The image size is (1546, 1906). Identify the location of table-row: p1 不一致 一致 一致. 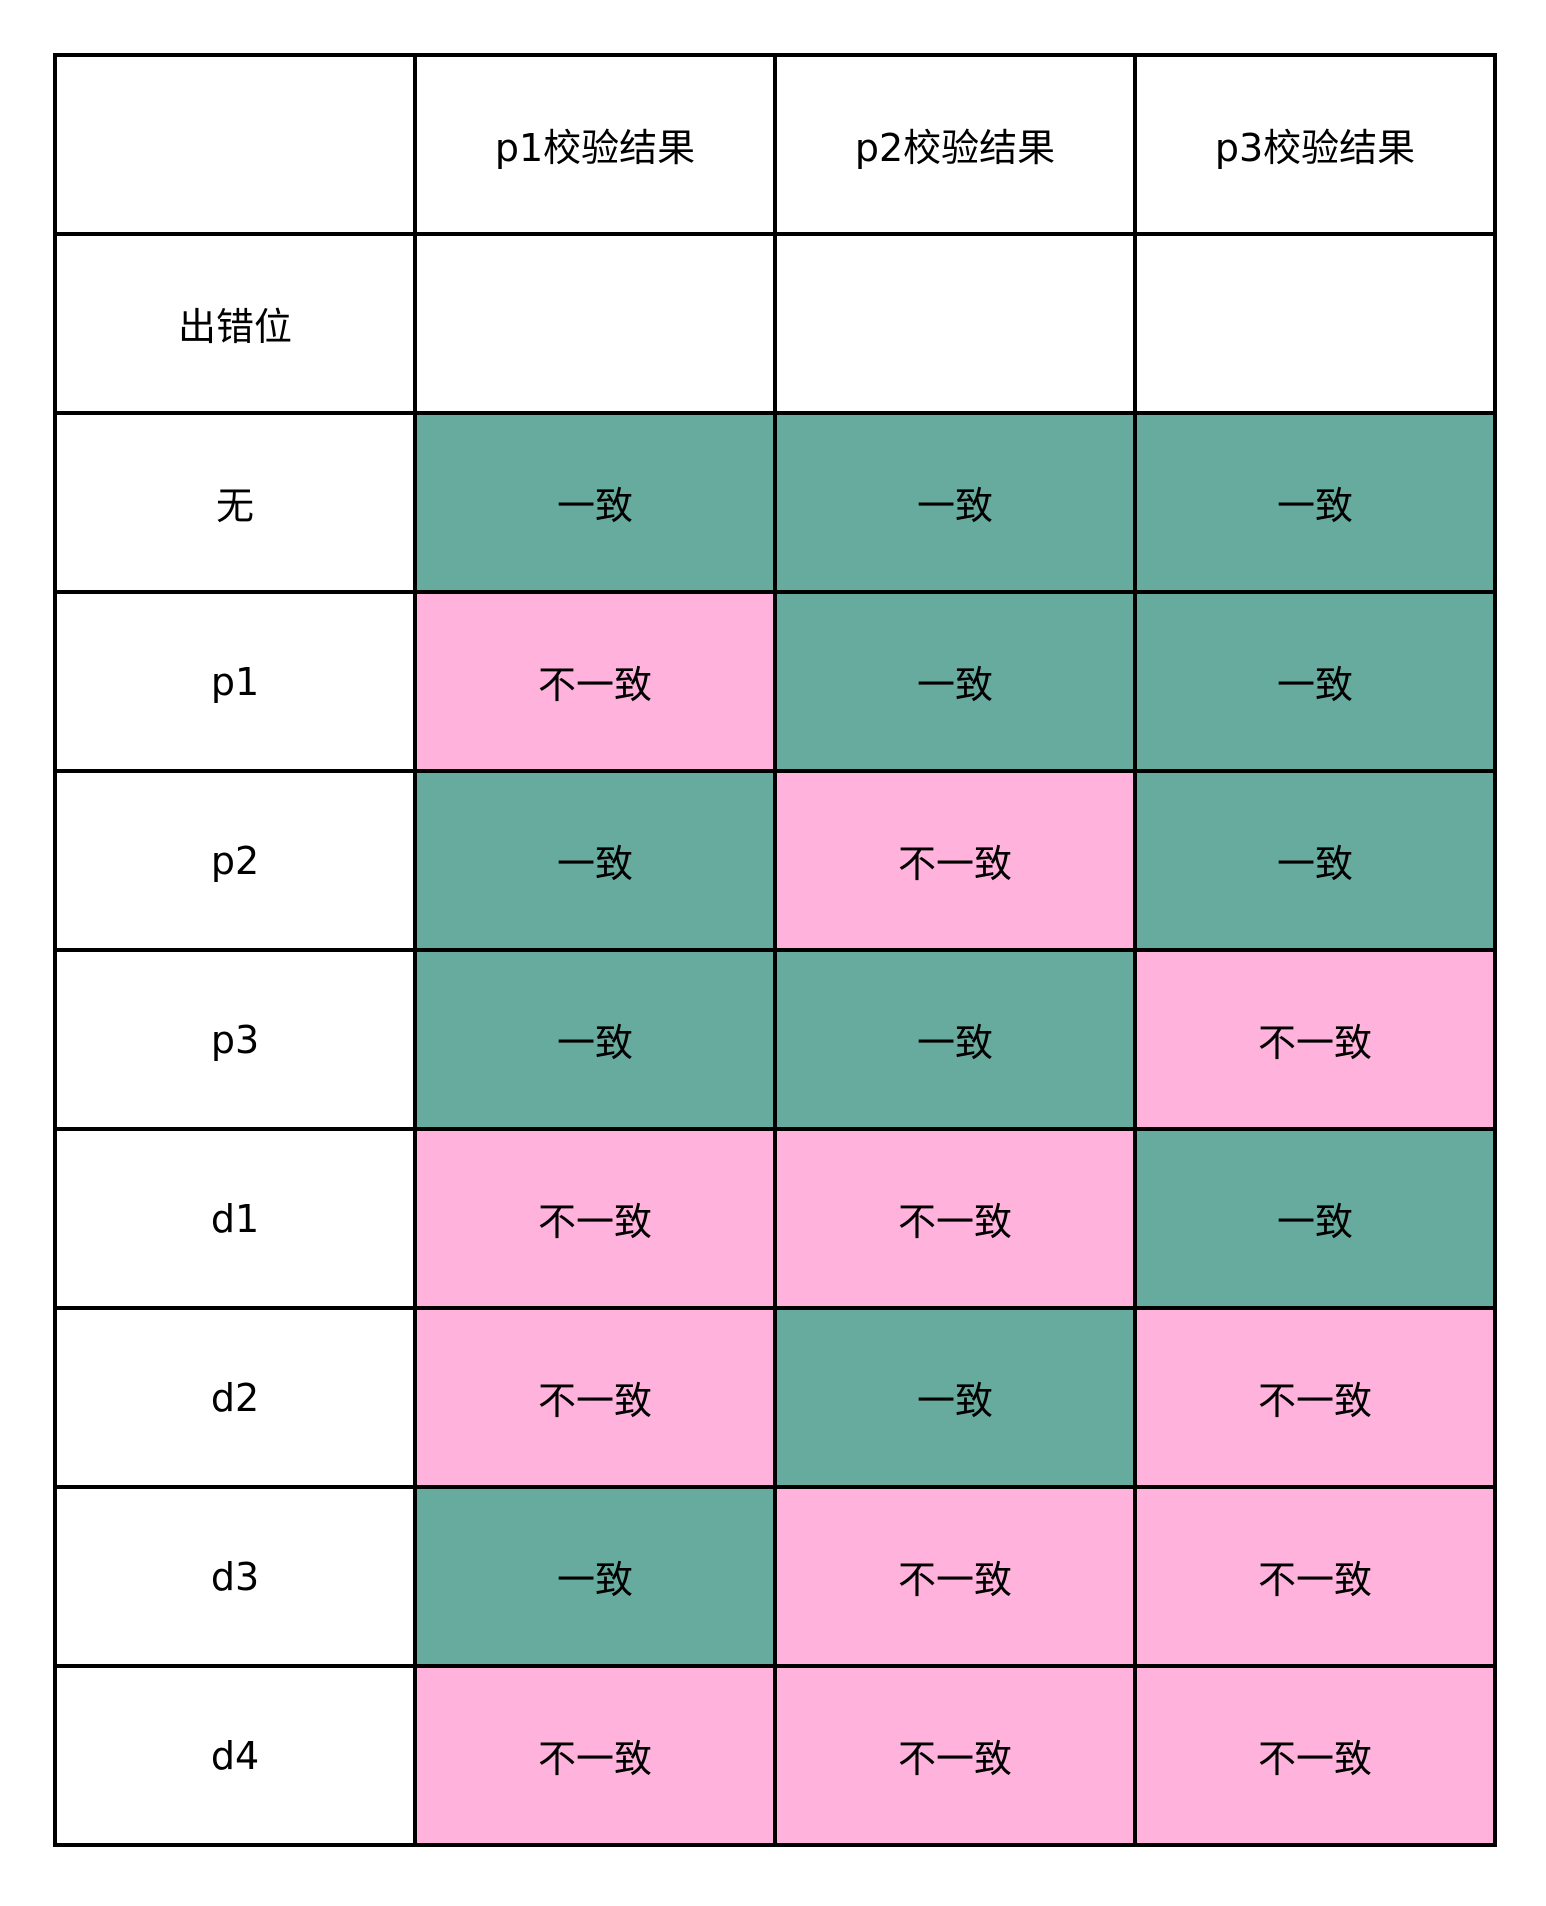
(775, 681).